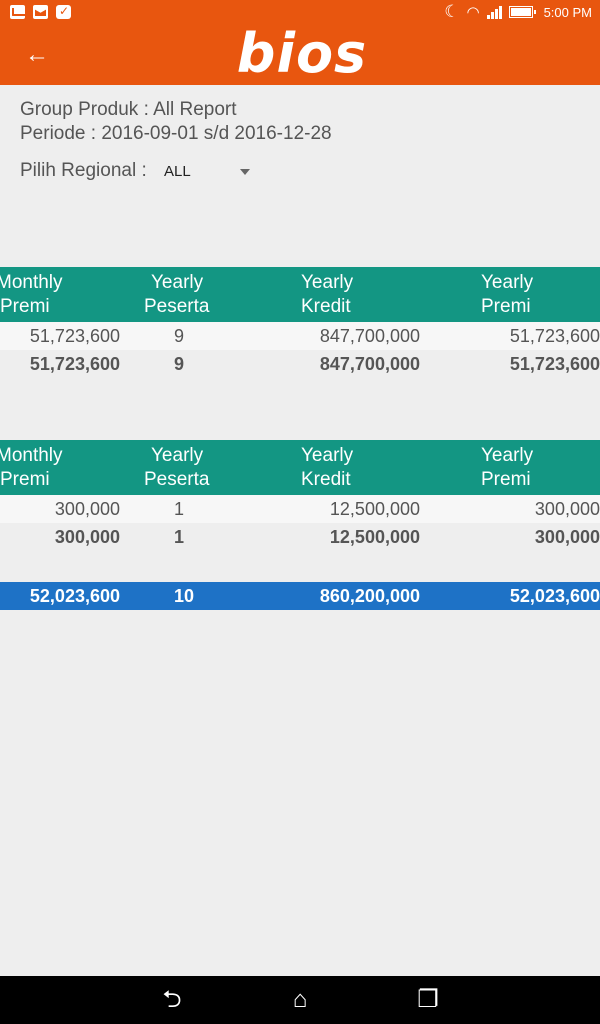  Describe the element at coordinates (172, 999) in the screenshot. I see `back-icon: ⮌` at that location.